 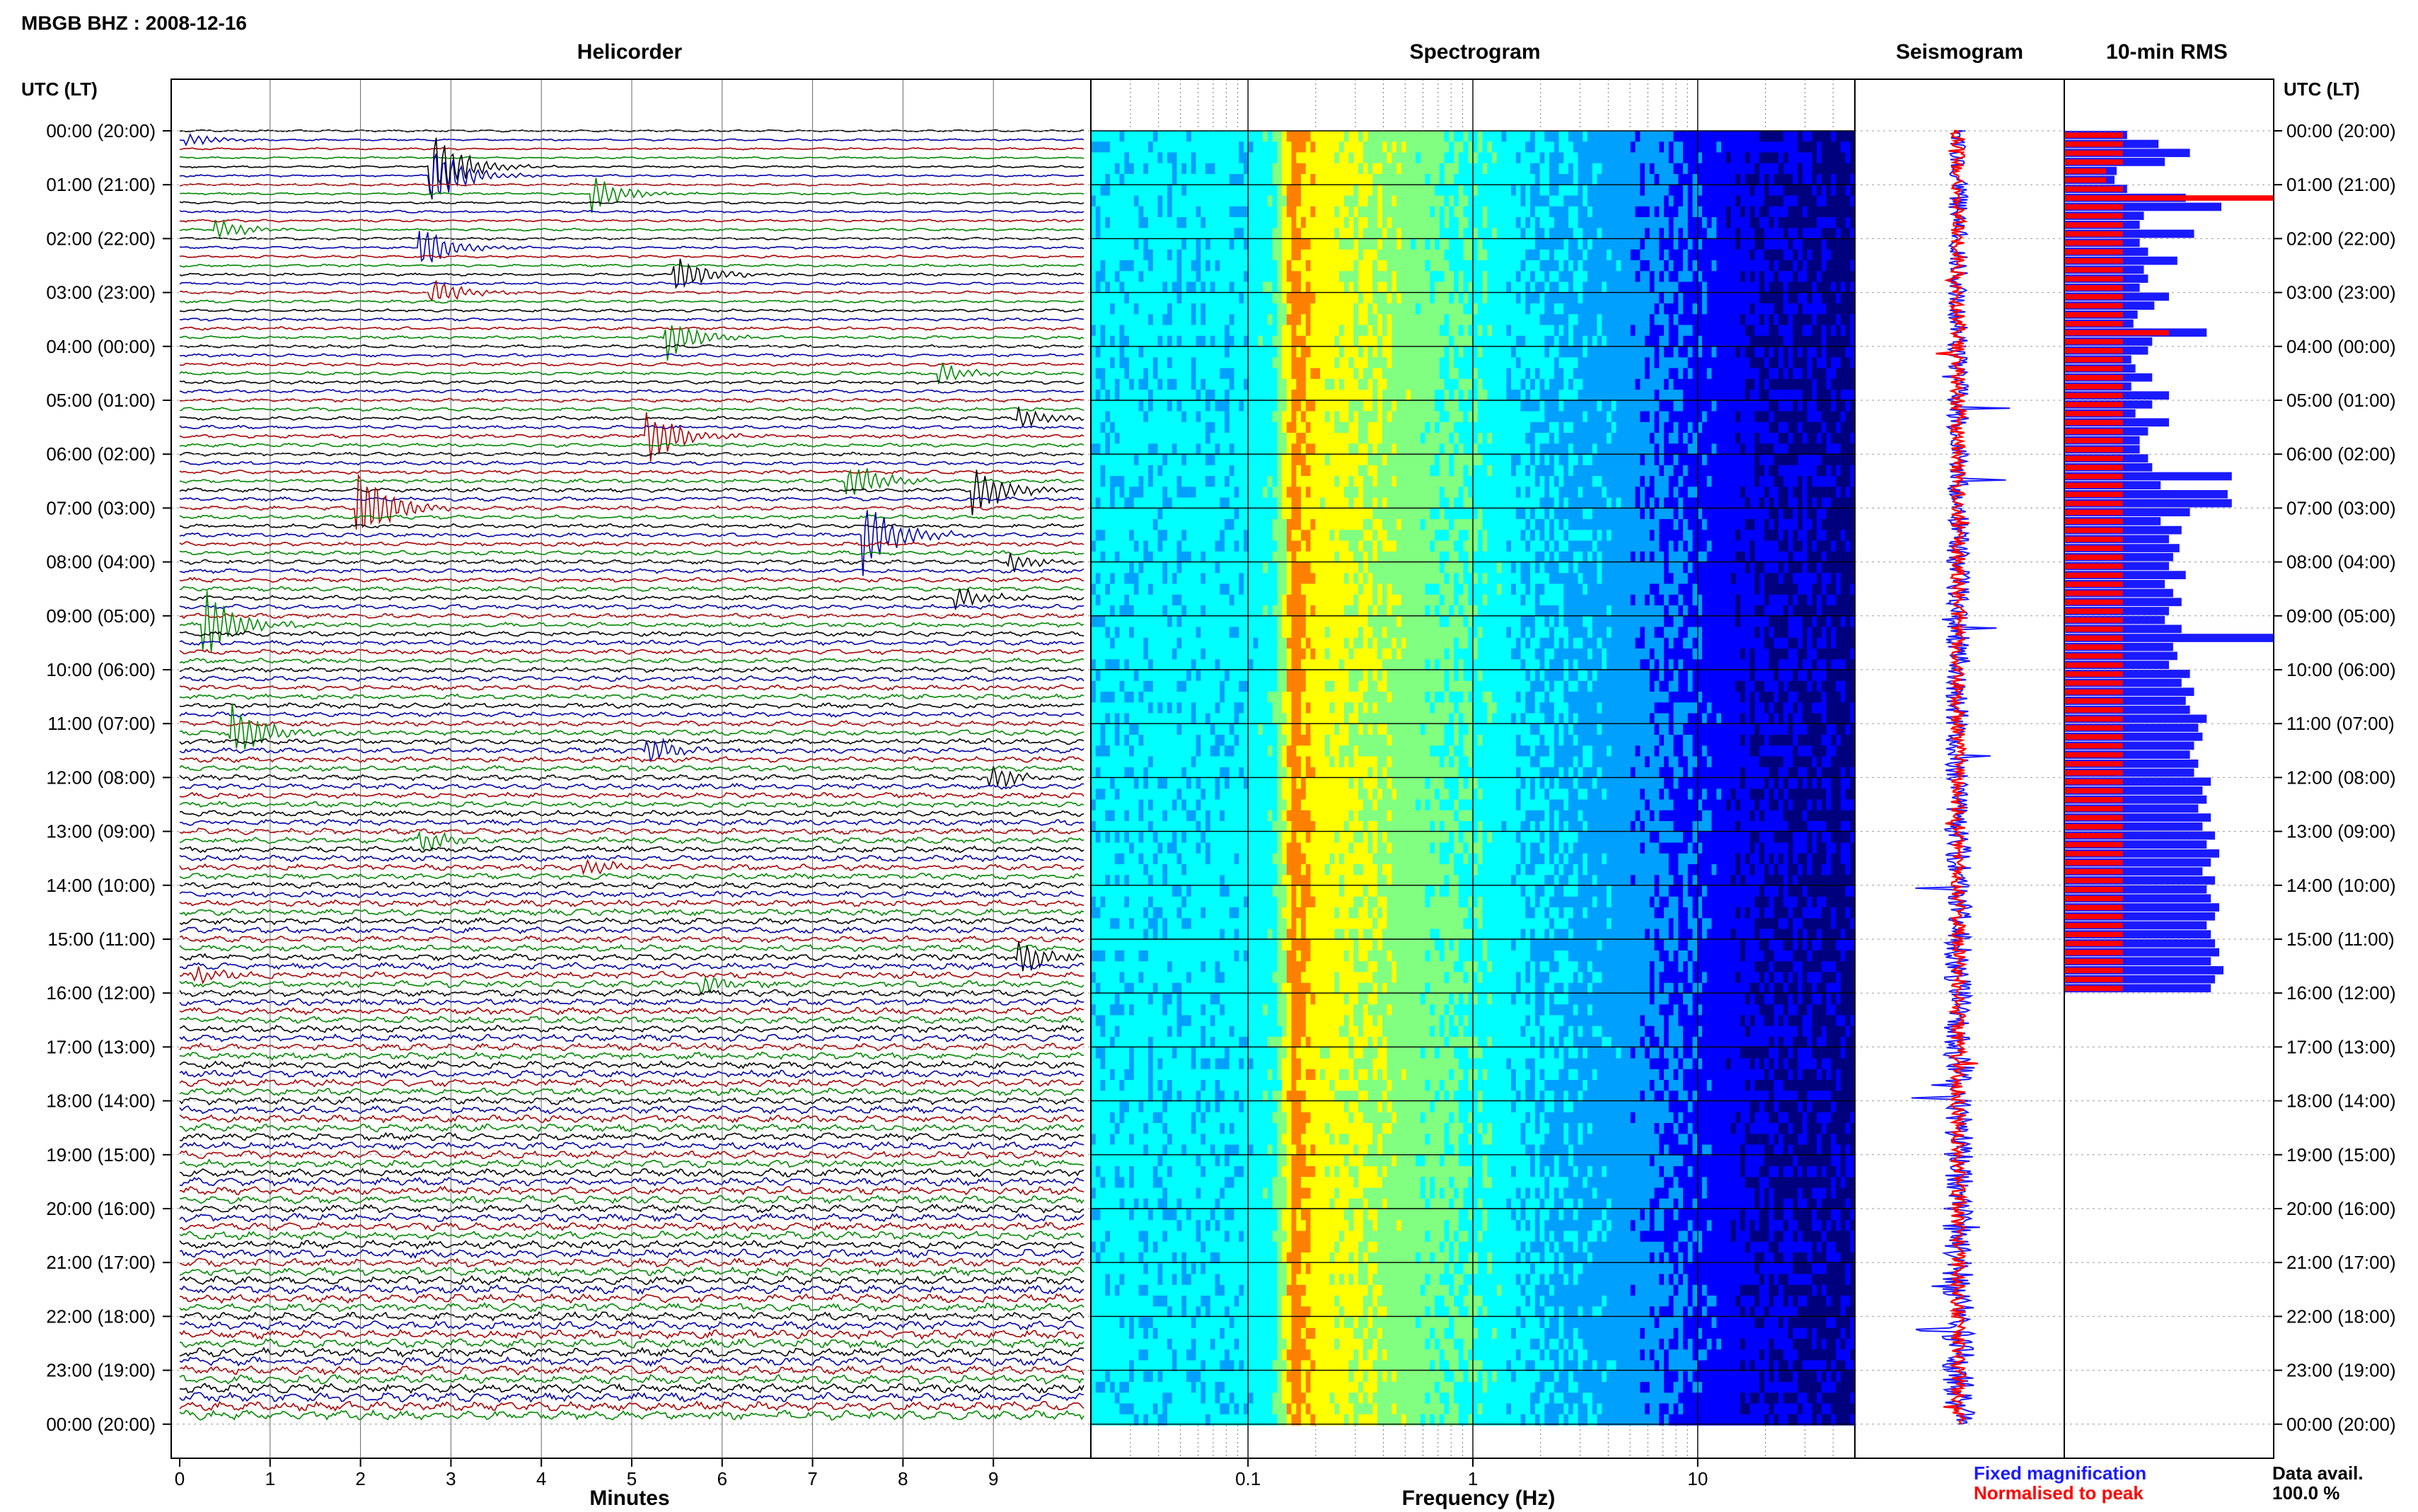 What do you see at coordinates (101, 1154) in the screenshot?
I see `time-tick-label-left: 19:00 (15:00)` at bounding box center [101, 1154].